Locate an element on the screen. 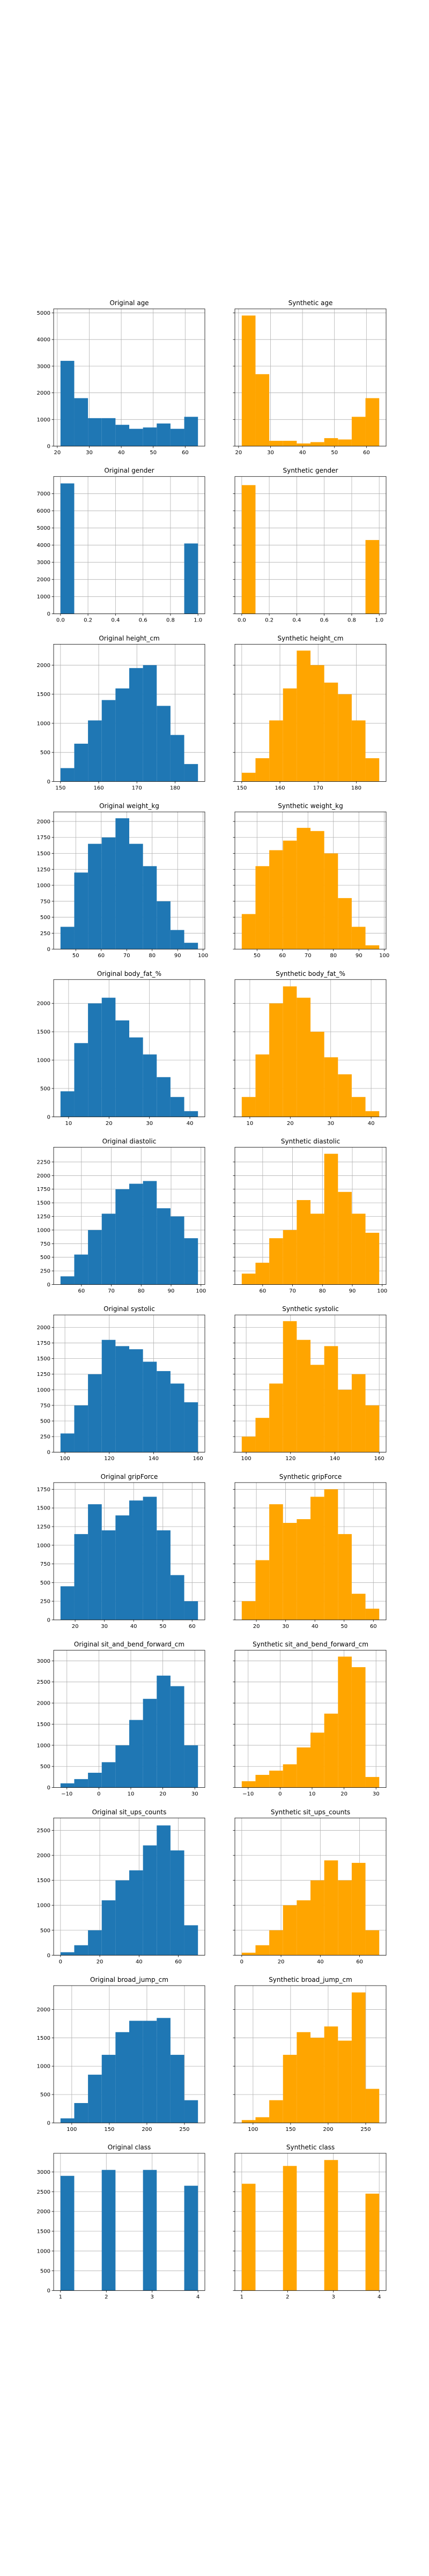 Image resolution: width=429 pixels, height=2576 pixels. y-tick-label: 750 is located at coordinates (45, 902).